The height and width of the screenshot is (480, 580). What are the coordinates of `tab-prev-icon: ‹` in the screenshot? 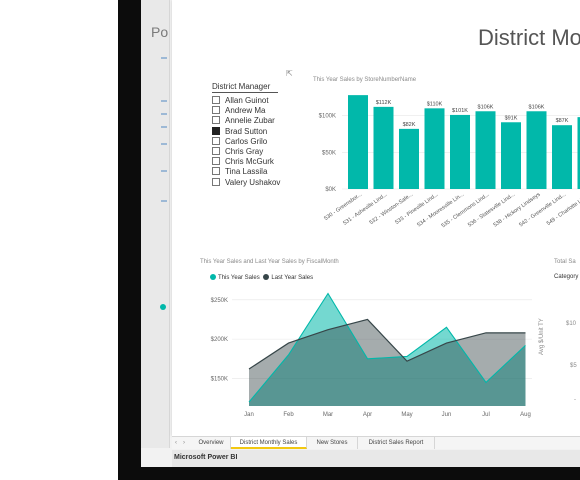 It's located at (176, 443).